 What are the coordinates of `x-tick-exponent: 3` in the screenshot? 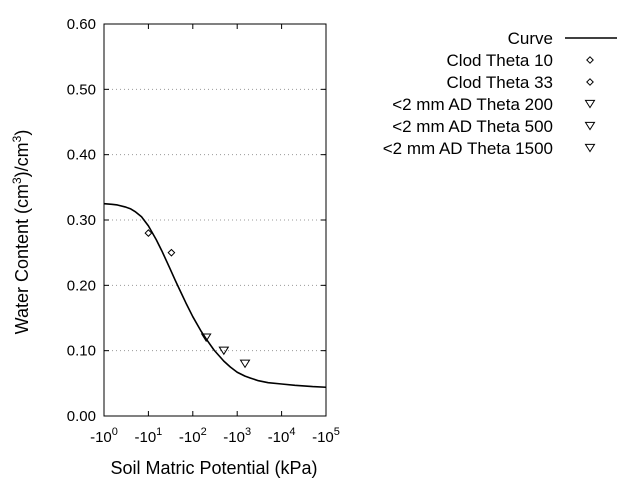 It's located at (248, 432).